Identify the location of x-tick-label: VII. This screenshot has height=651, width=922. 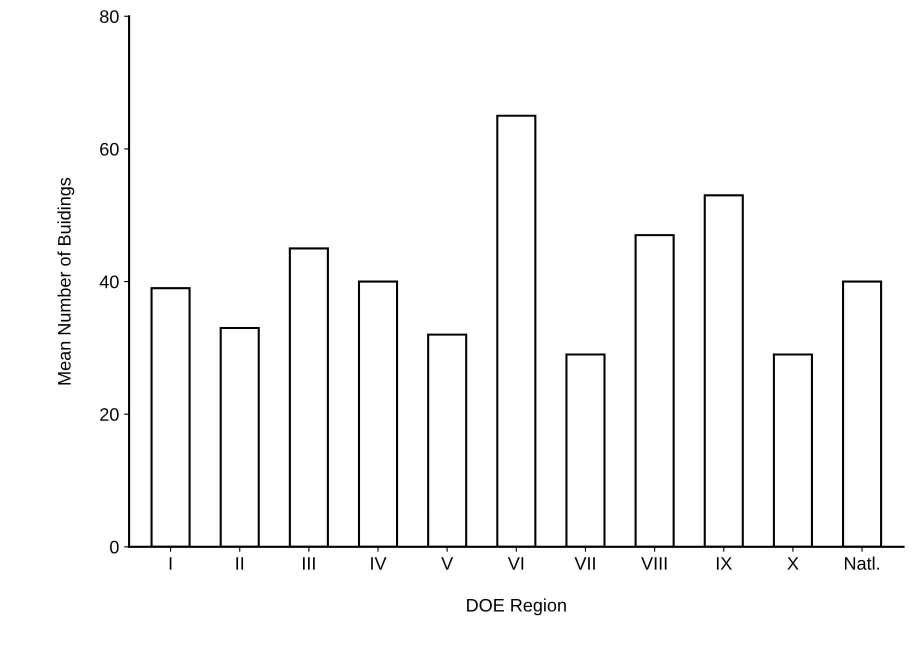
(584, 563).